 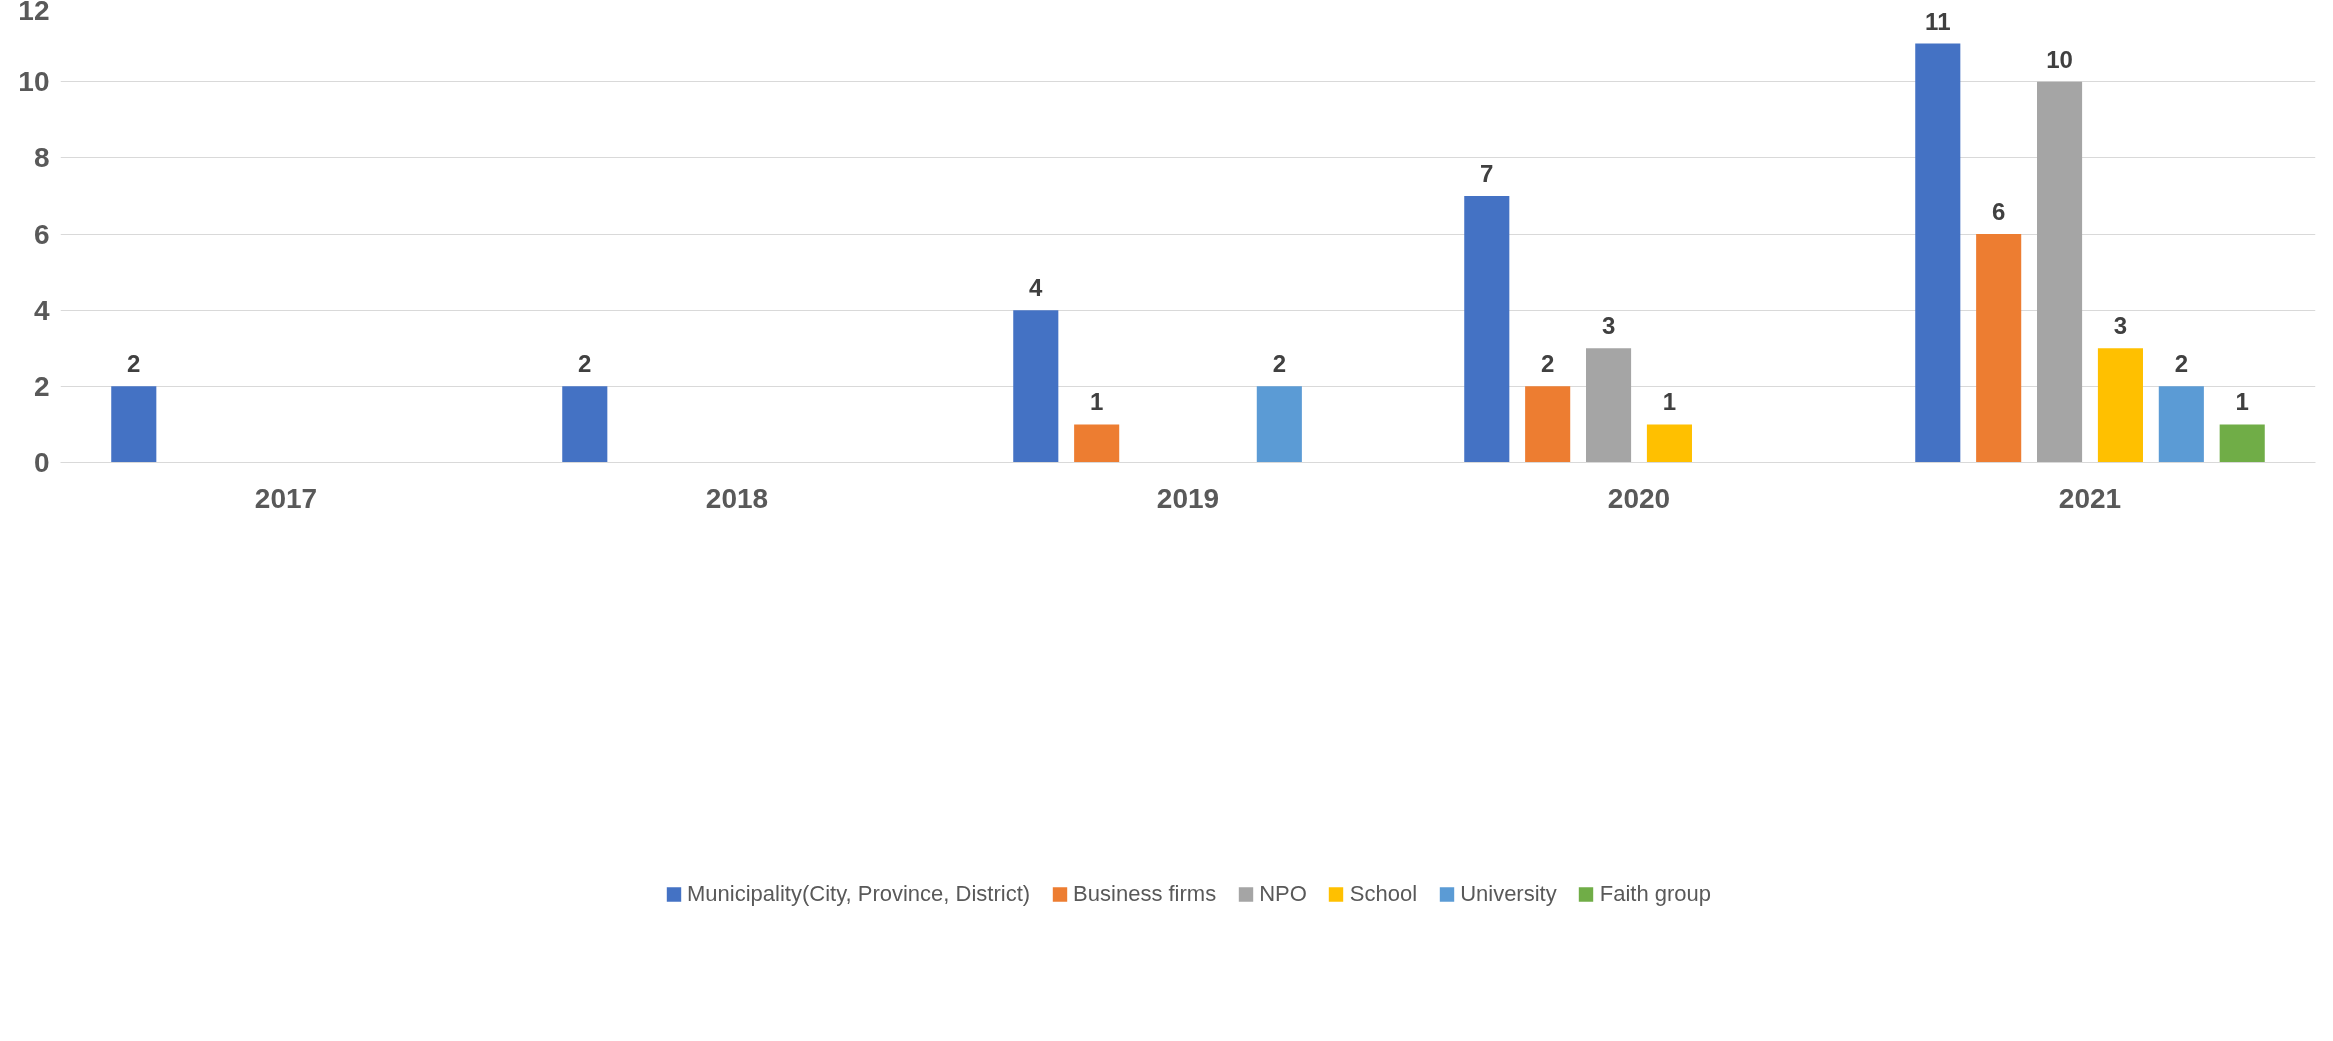 What do you see at coordinates (1487, 173) in the screenshot?
I see `data-label: 7` at bounding box center [1487, 173].